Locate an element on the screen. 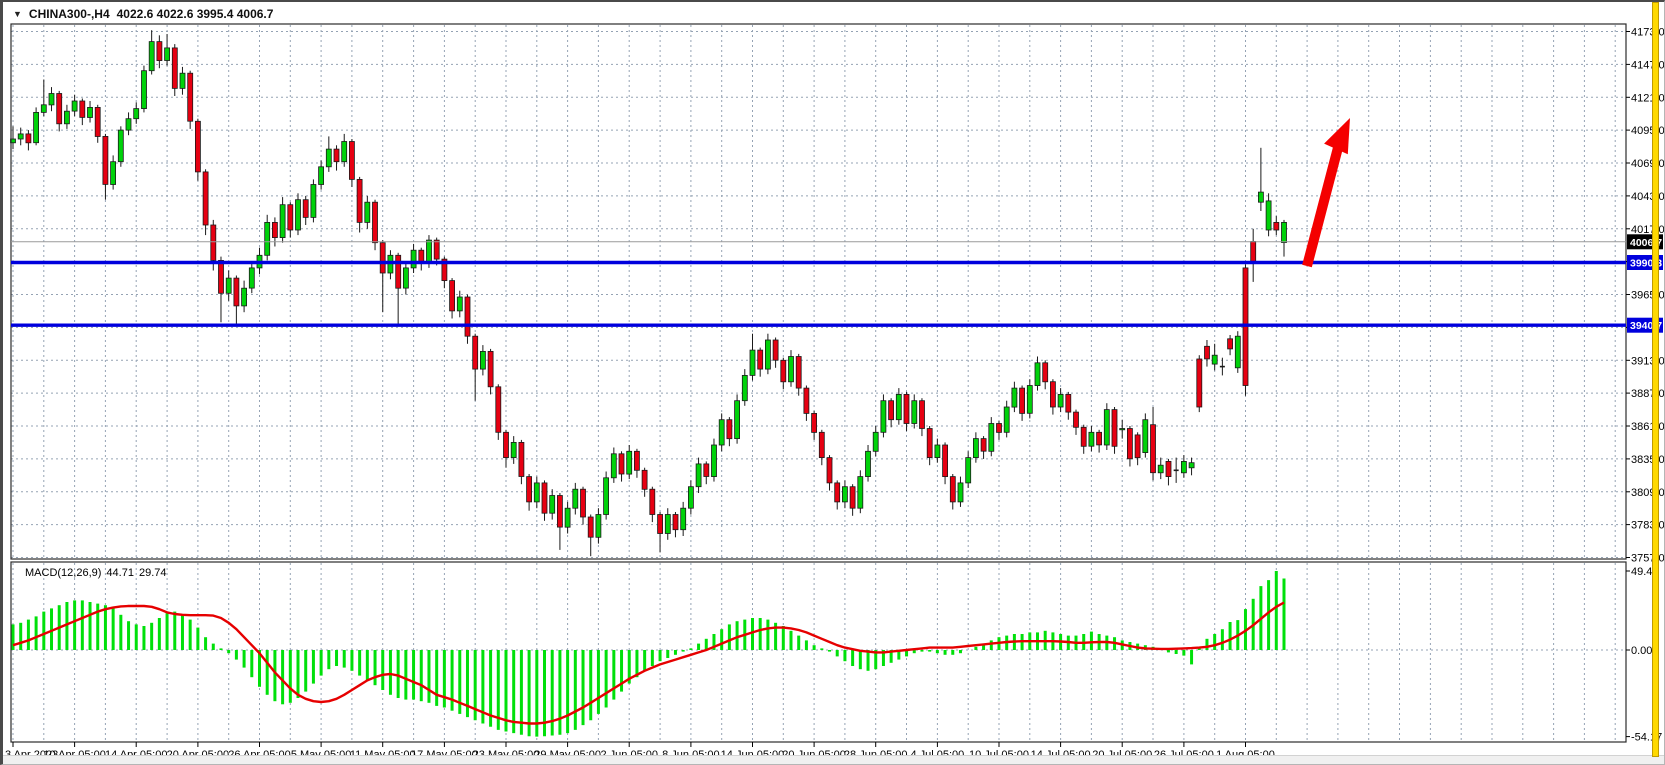 The width and height of the screenshot is (1665, 765). svg-text: 3835.0 is located at coordinates (1648, 460).